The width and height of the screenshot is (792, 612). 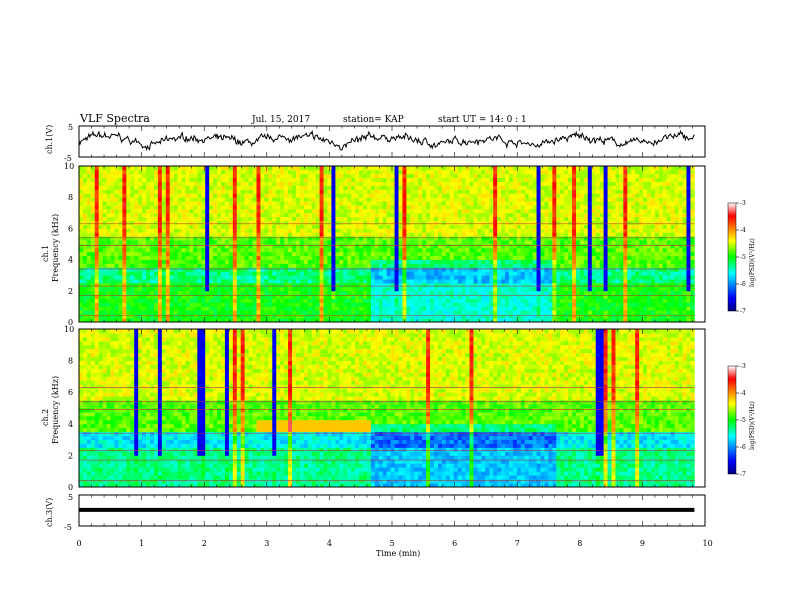 I want to click on xtick-label: 4, so click(x=329, y=543).